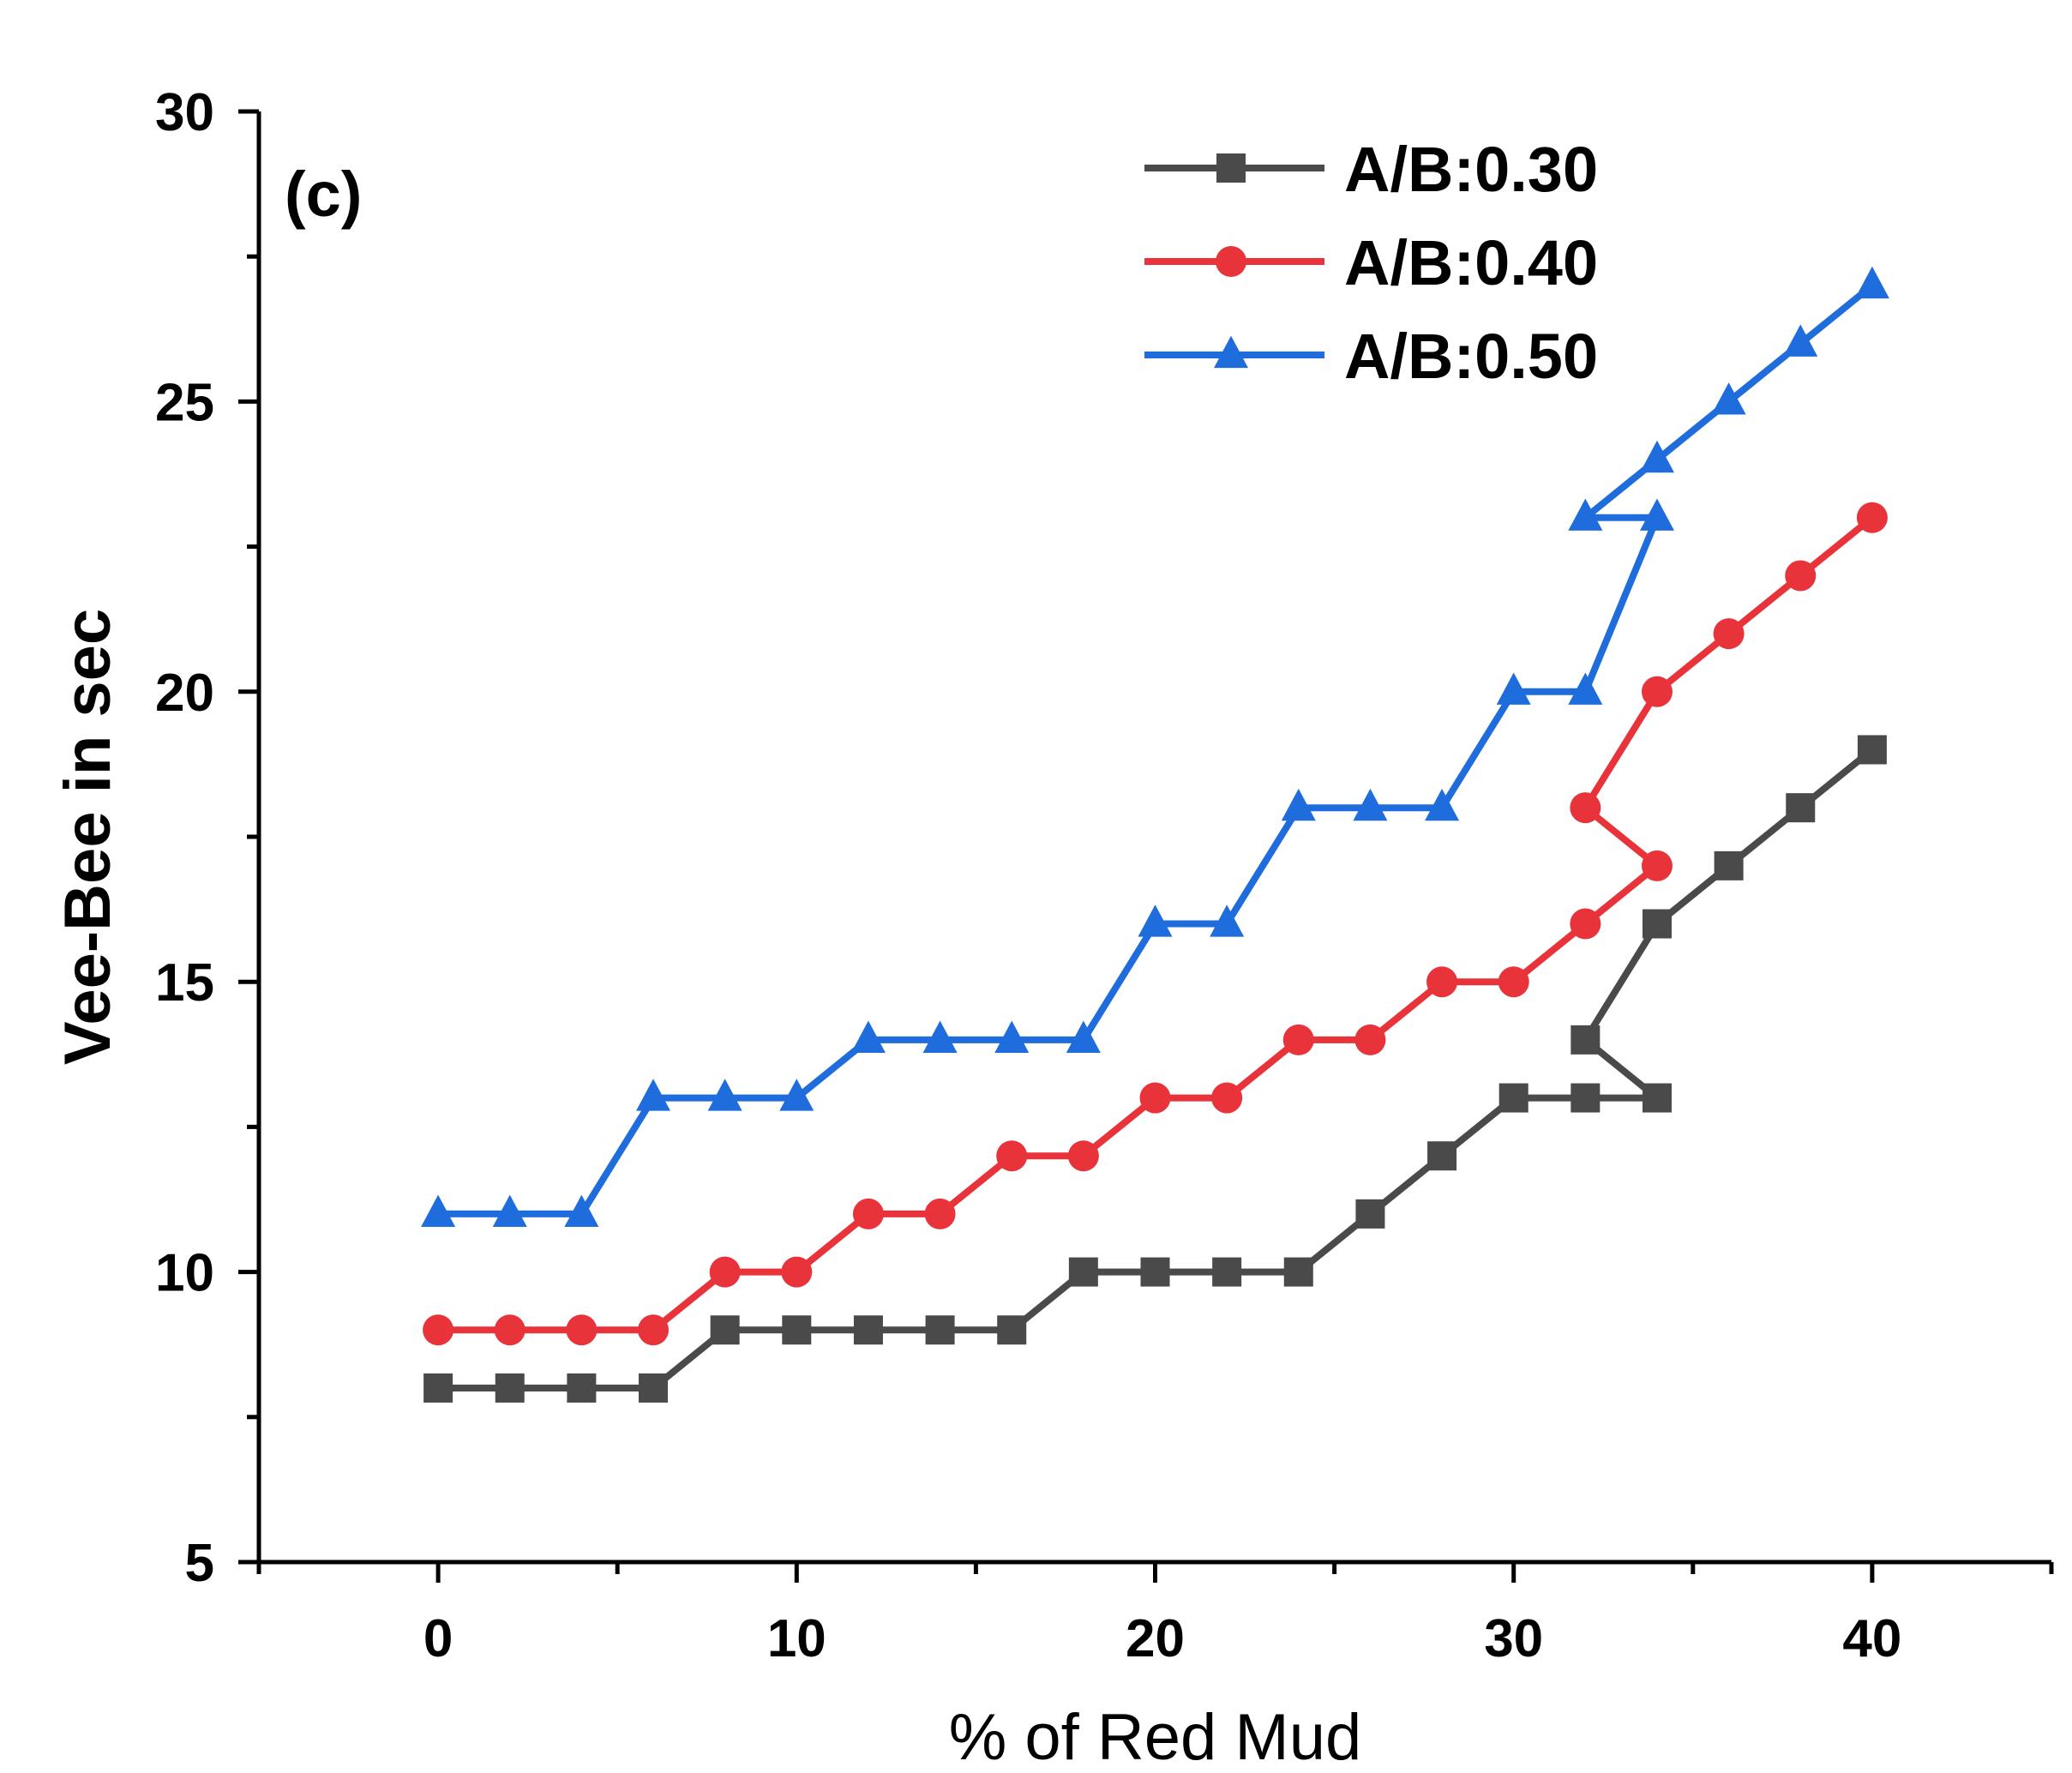  Describe the element at coordinates (1471, 262) in the screenshot. I see `legend-label: A/B:0.40` at that location.